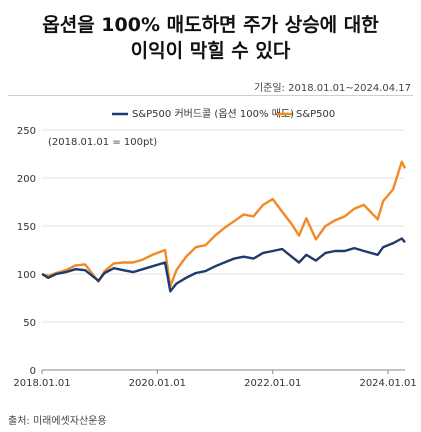 The width and height of the screenshot is (421, 432). What do you see at coordinates (210, 51) in the screenshot?
I see `chart-title-line-2: 이익이 막힐 수 있다` at bounding box center [210, 51].